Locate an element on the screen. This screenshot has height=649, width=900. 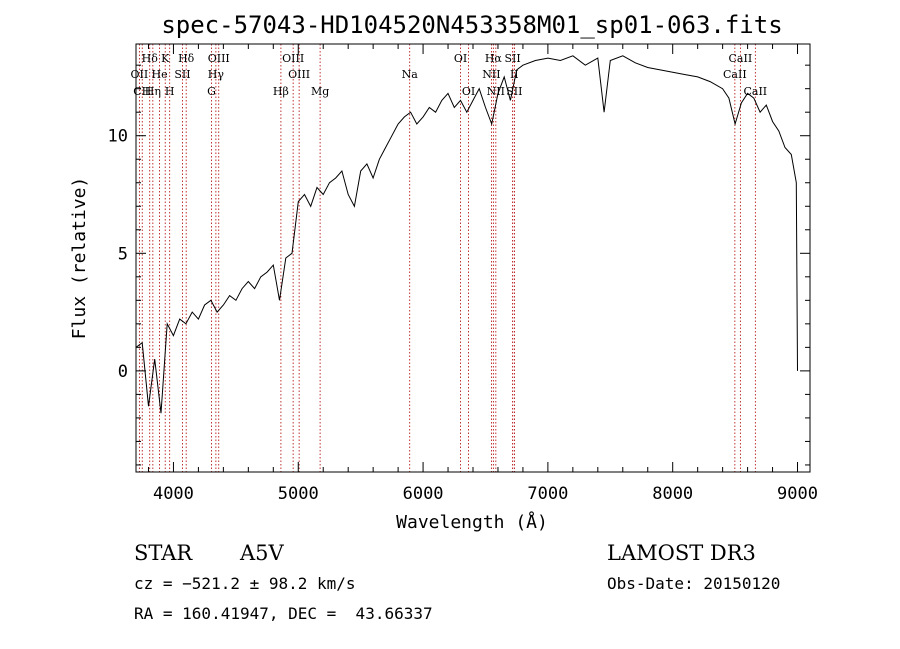
object-class: STAR is located at coordinates (163, 553).